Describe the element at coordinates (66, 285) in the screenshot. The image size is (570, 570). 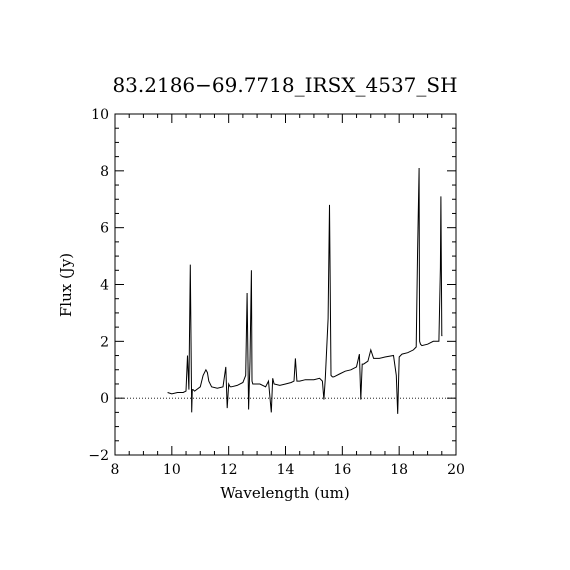
I see `y-axis-label: Flux (Jy)` at that location.